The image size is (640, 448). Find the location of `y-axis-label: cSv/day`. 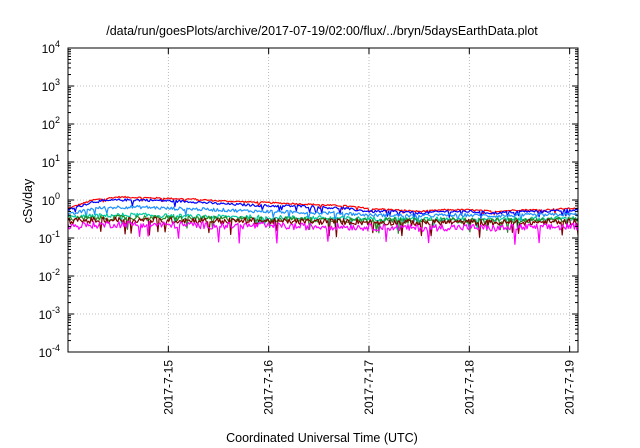

y-axis-label: cSv/day is located at coordinates (28, 200).